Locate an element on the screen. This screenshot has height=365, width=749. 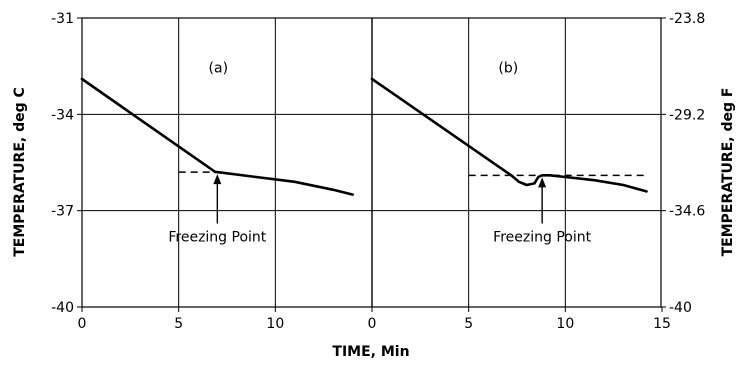
x-tick-label: 15 is located at coordinates (662, 324).